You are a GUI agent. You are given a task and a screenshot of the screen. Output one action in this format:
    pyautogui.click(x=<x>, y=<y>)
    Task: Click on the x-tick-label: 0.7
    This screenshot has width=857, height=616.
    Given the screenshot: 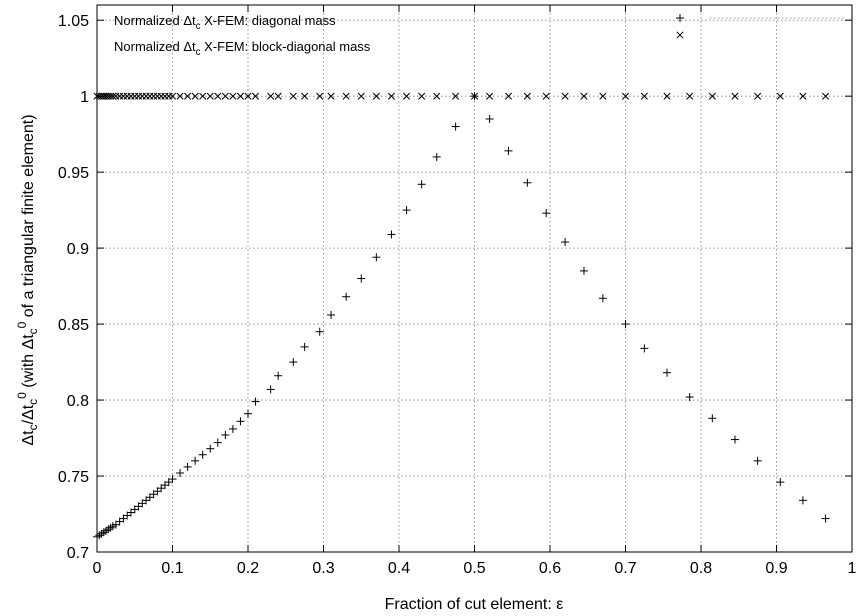 What is the action you would take?
    pyautogui.click(x=625, y=568)
    